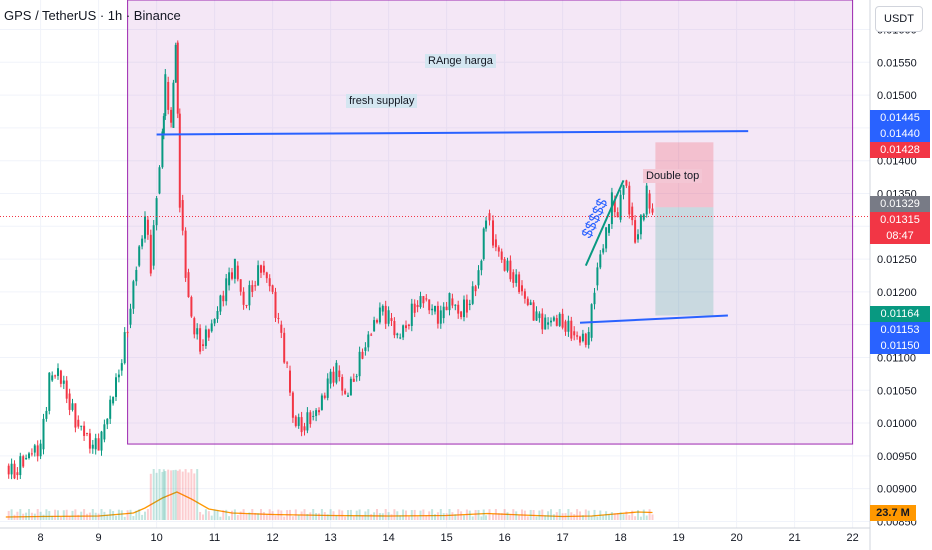  I want to click on currency-button: USDT, so click(899, 19).